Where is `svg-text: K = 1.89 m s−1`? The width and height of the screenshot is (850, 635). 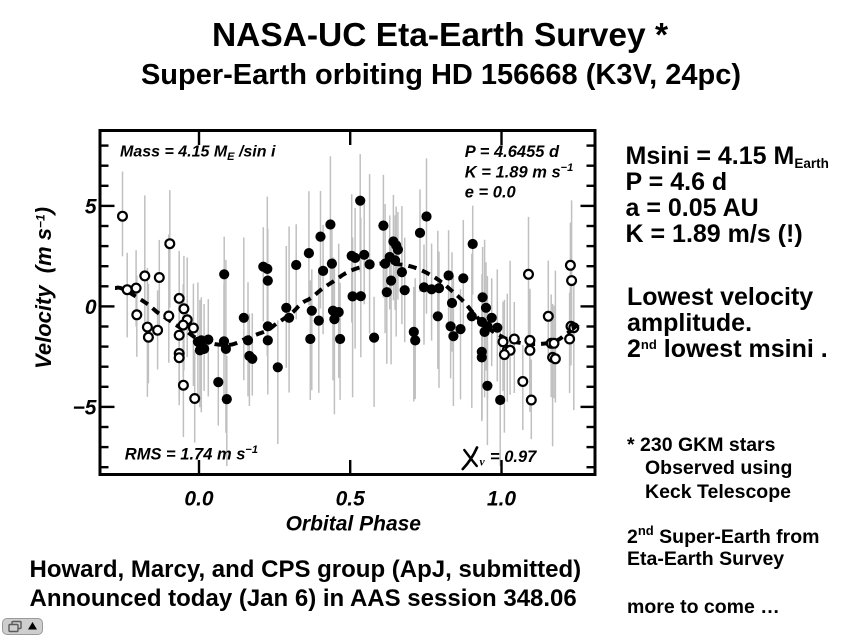
svg-text: K = 1.89 m s−1 is located at coordinates (519, 172).